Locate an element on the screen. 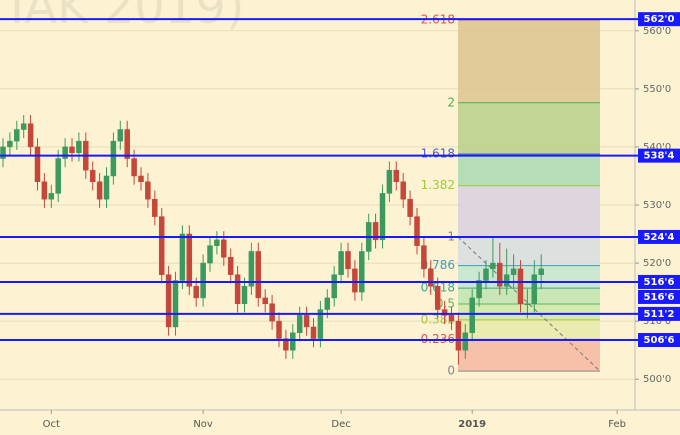 Image resolution: width=680 pixels, height=435 pixels. x-tick-label: 2019 is located at coordinates (472, 424).